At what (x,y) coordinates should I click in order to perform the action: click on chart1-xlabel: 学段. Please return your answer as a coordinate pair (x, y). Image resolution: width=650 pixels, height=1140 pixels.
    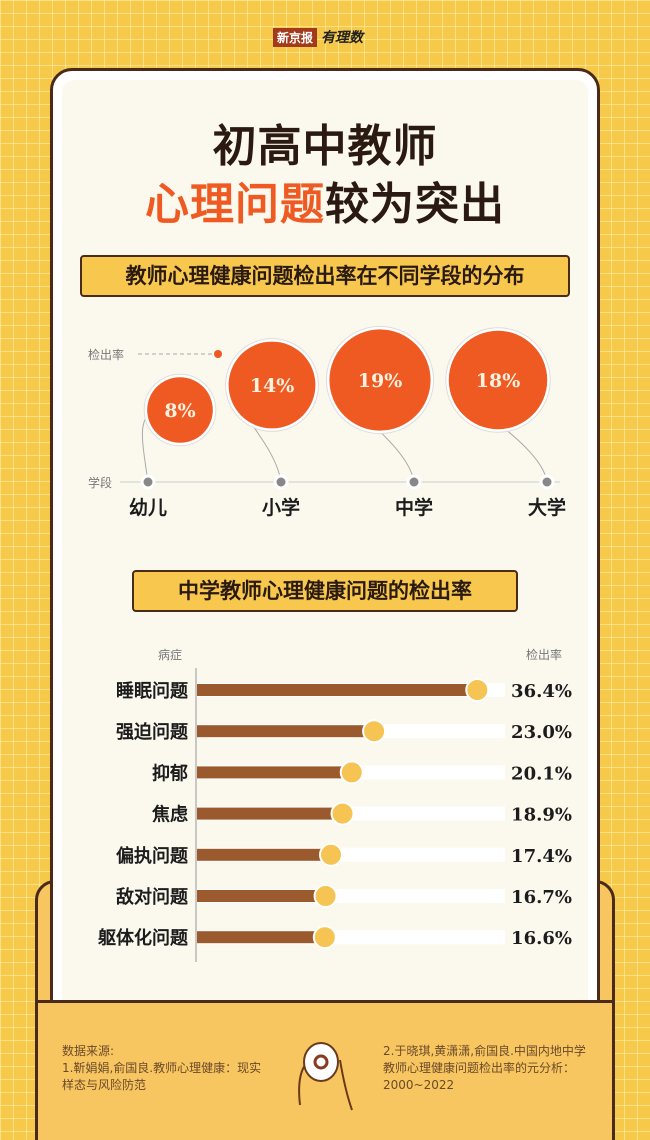
    Looking at the image, I should click on (100, 483).